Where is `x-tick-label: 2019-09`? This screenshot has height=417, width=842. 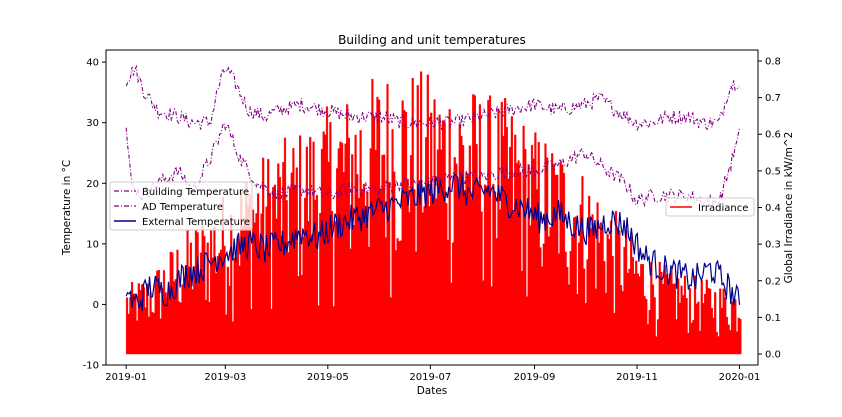 x-tick-label: 2019-09 is located at coordinates (535, 377).